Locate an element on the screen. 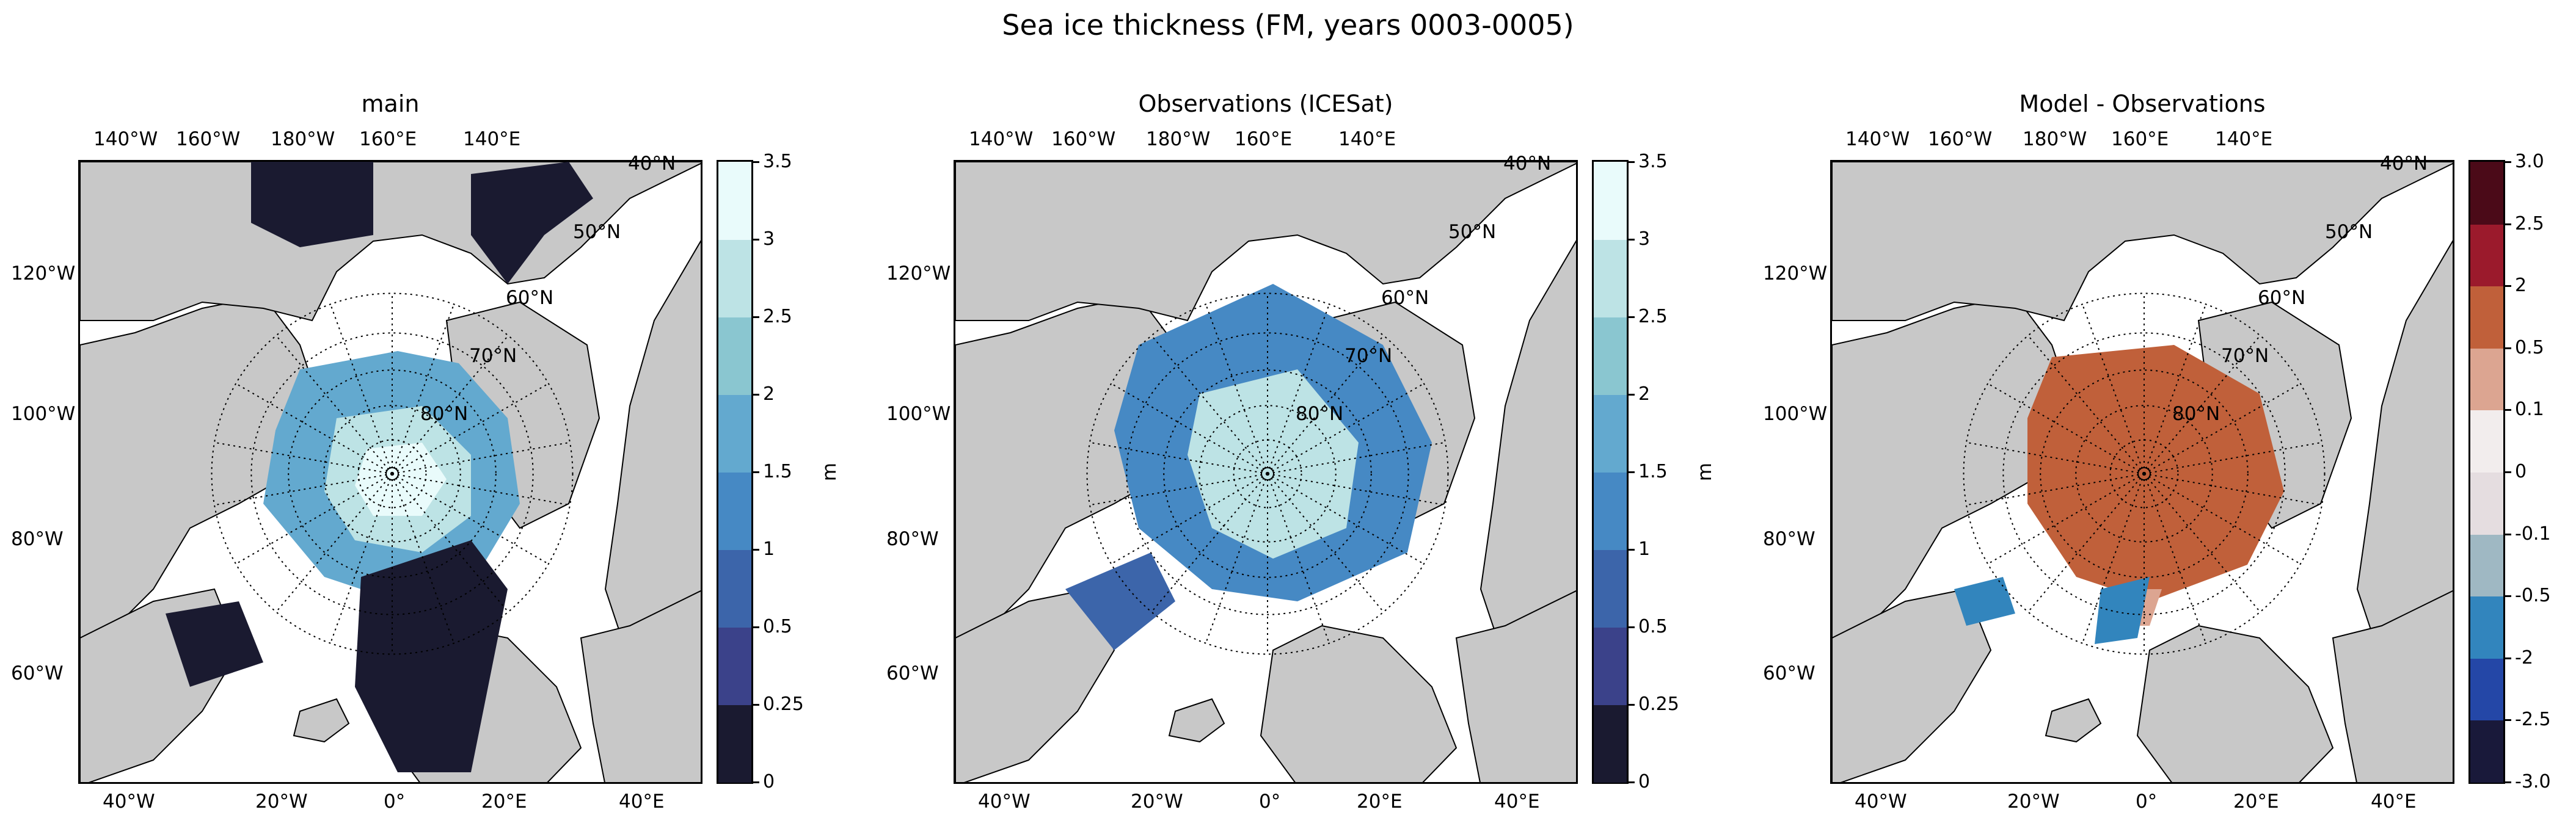  colorbar-tick-label: 0 is located at coordinates (1644, 781).